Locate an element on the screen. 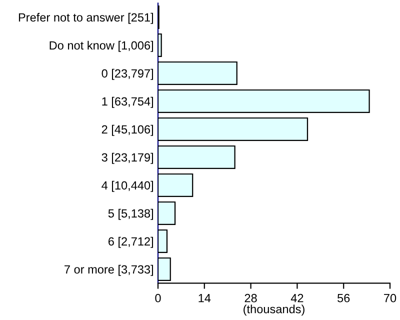 This screenshot has height=320, width=400. y-tick-label: 1 [63,754] is located at coordinates (127, 102).